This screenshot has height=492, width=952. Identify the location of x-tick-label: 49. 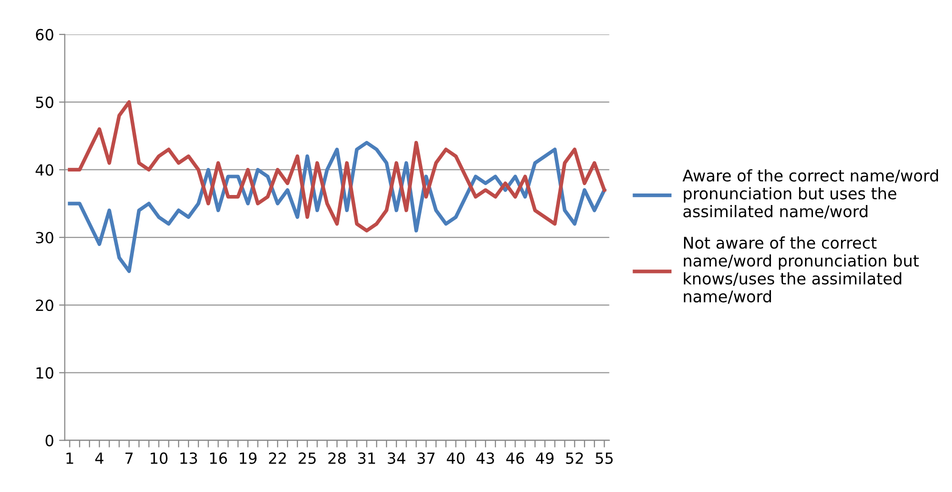
(545, 458).